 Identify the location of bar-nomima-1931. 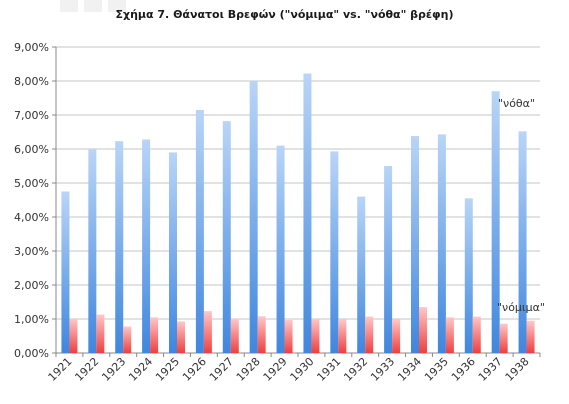
(342, 336).